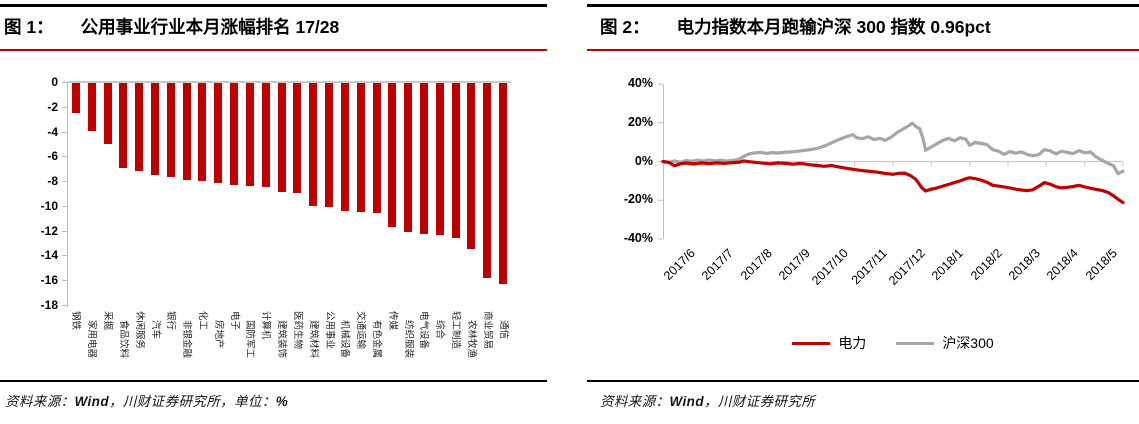 Image resolution: width=1139 pixels, height=424 pixels. I want to click on source-unit-label: 单位：, so click(255, 401).